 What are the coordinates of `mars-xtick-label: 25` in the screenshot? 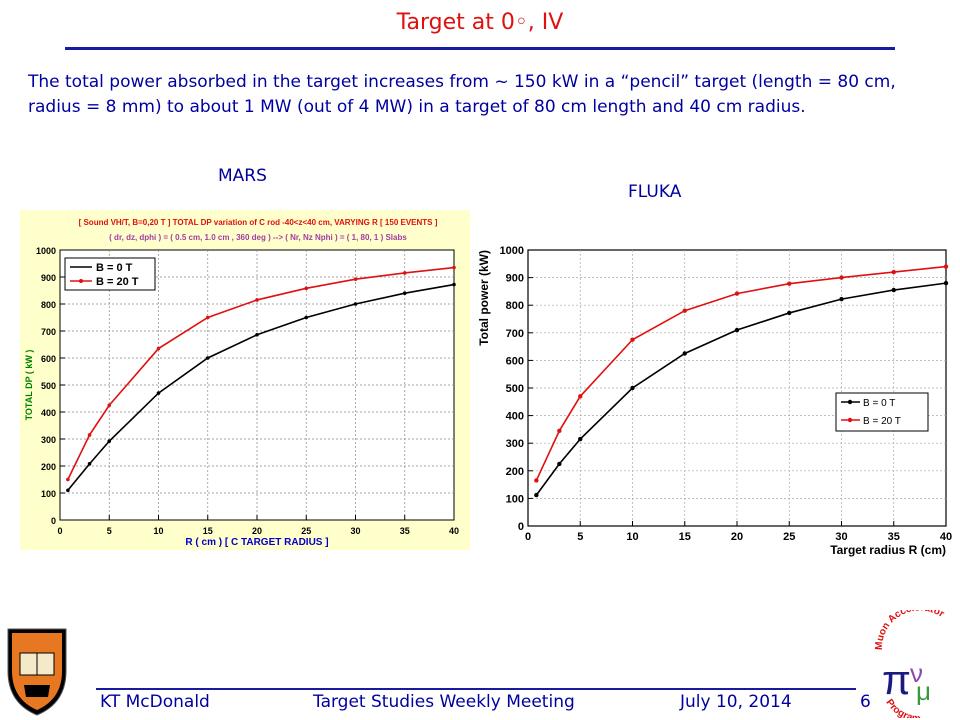 It's located at (306, 531).